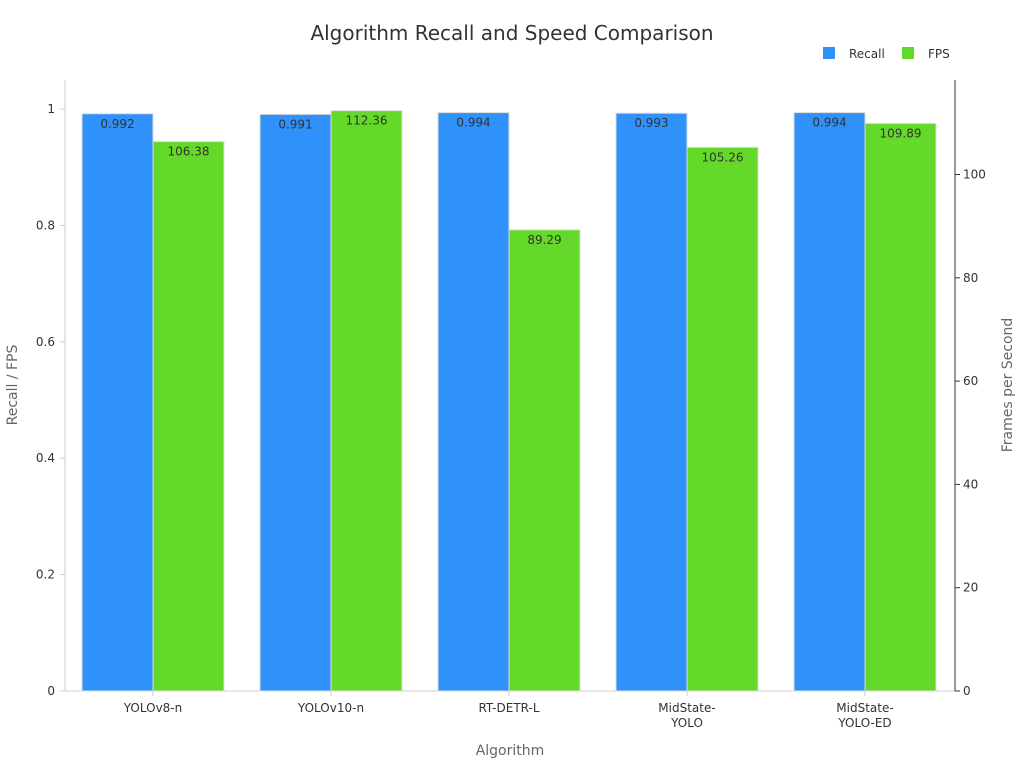  I want to click on x-axis-label: Algorithm, so click(510, 751).